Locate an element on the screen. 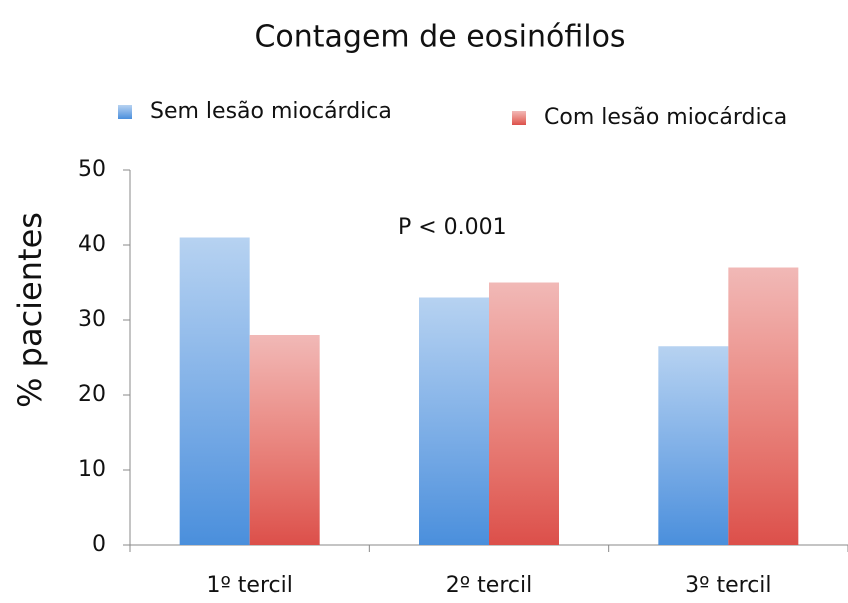  y-tick-label: 50 is located at coordinates (92, 169).